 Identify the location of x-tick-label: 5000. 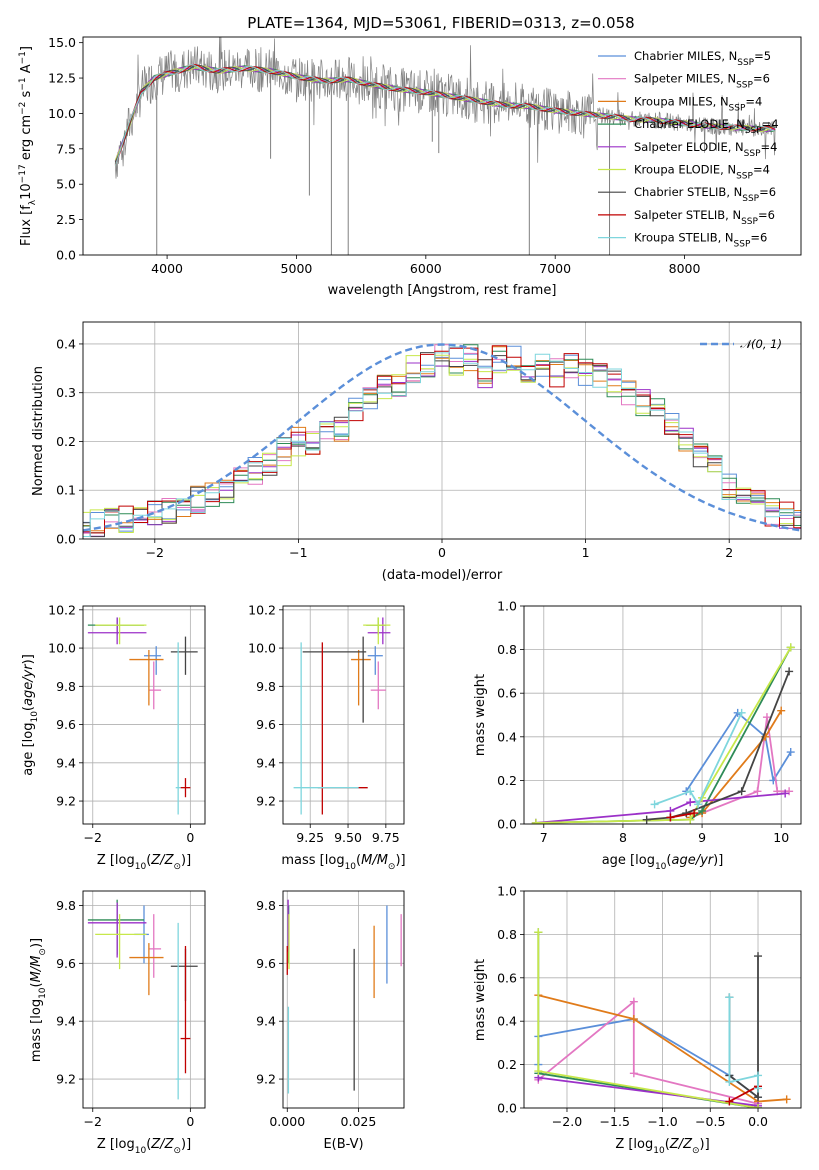
(297, 268).